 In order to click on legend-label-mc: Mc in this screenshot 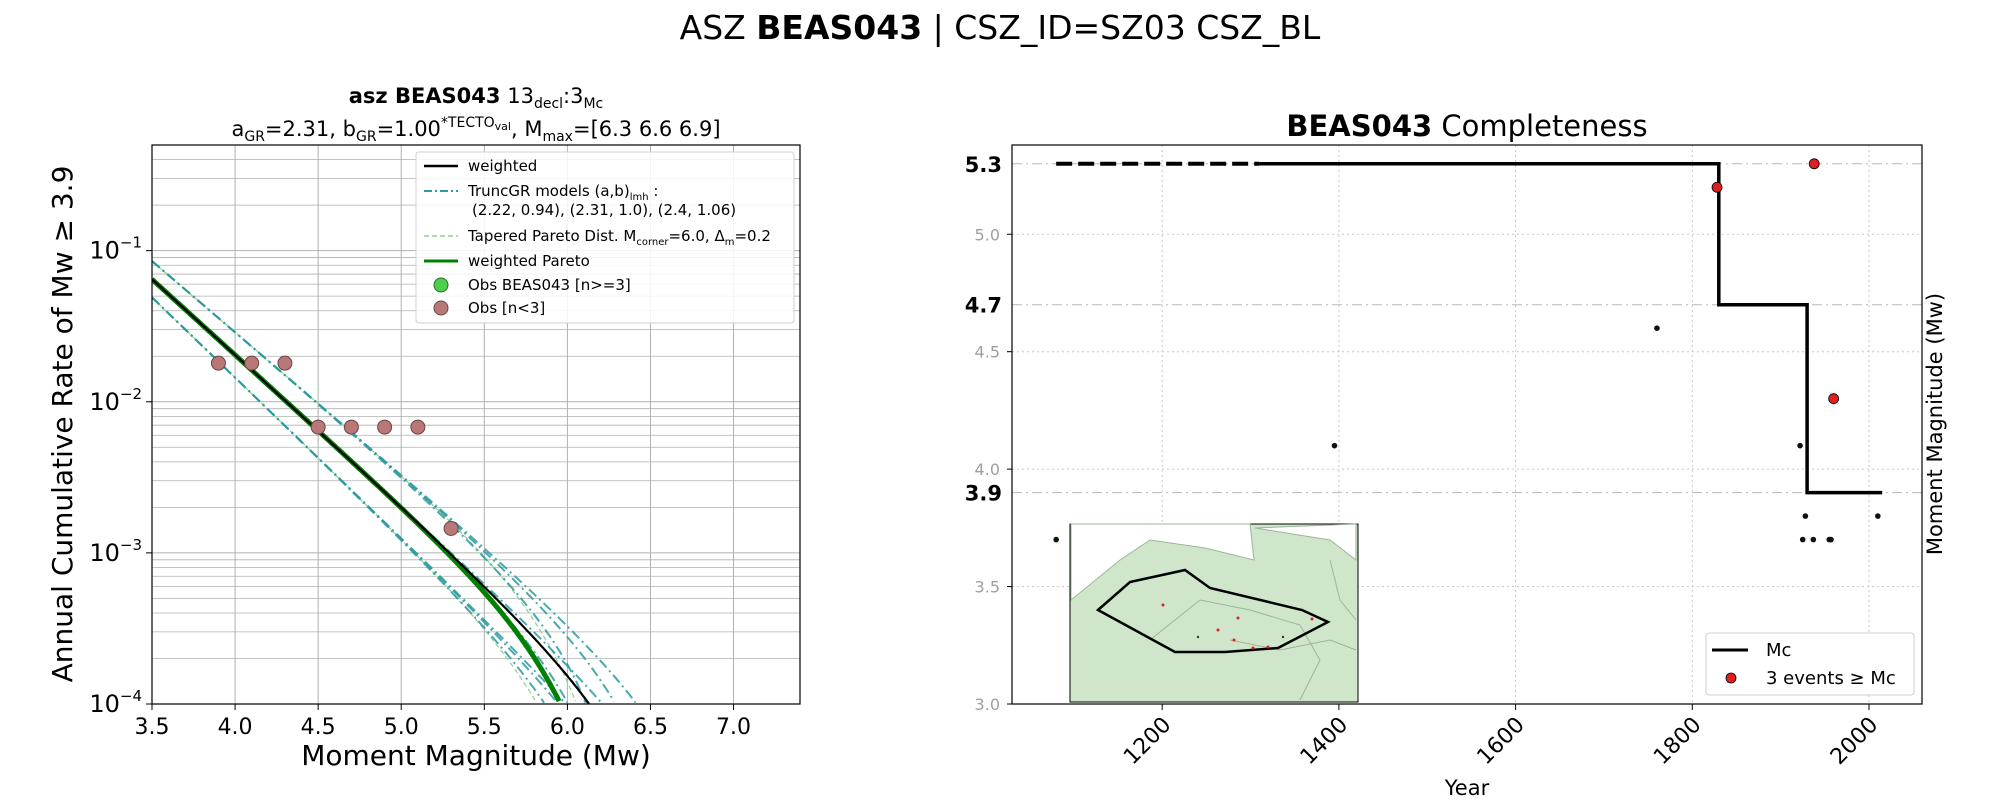, I will do `click(1778, 650)`.